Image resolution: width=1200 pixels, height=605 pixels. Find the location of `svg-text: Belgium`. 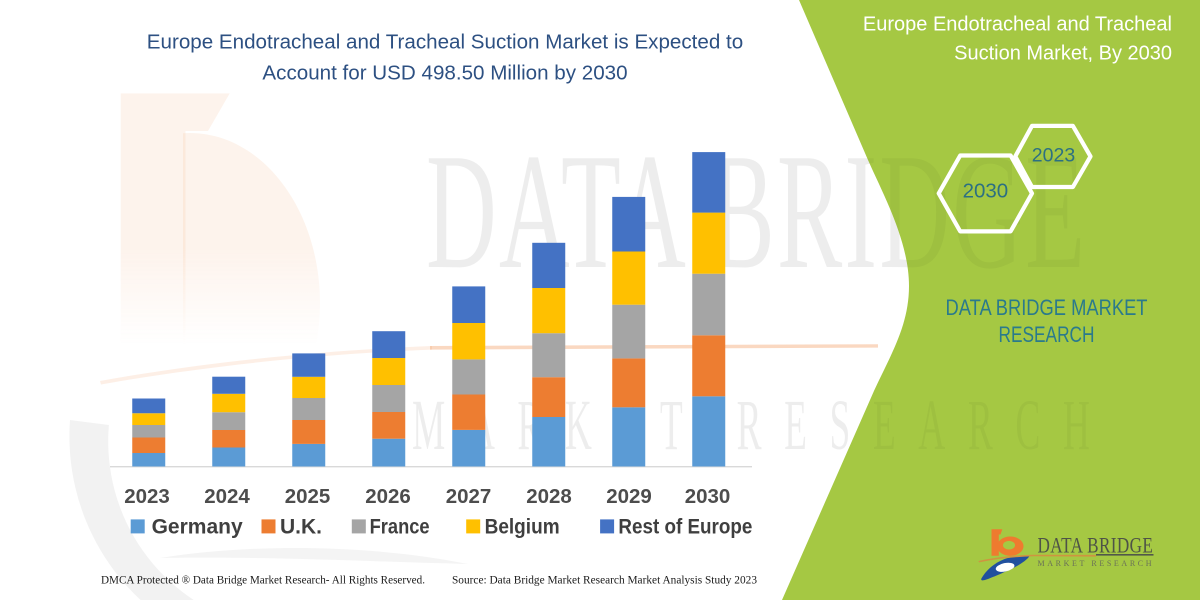

svg-text: Belgium is located at coordinates (522, 527).